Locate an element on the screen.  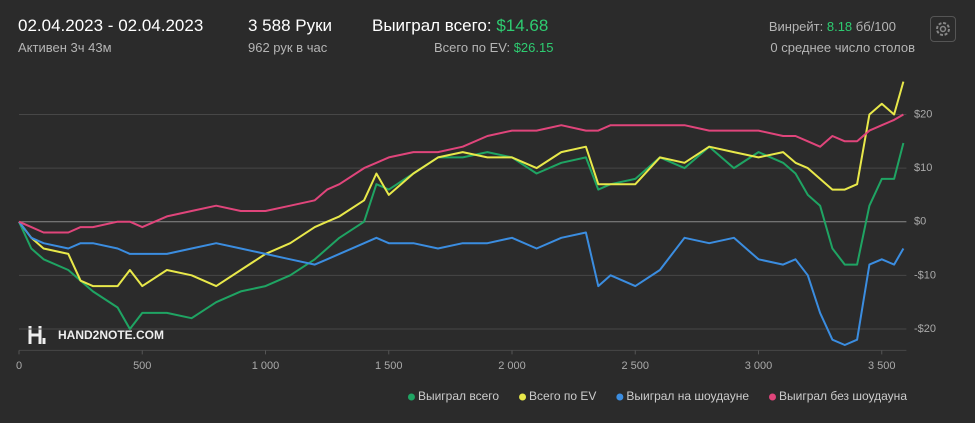
y-tick-label: $10 is located at coordinates (923, 168).